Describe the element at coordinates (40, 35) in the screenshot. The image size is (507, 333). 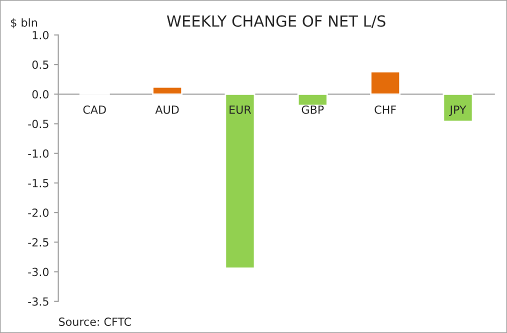
I see `y-tick-label: 1.0` at that location.